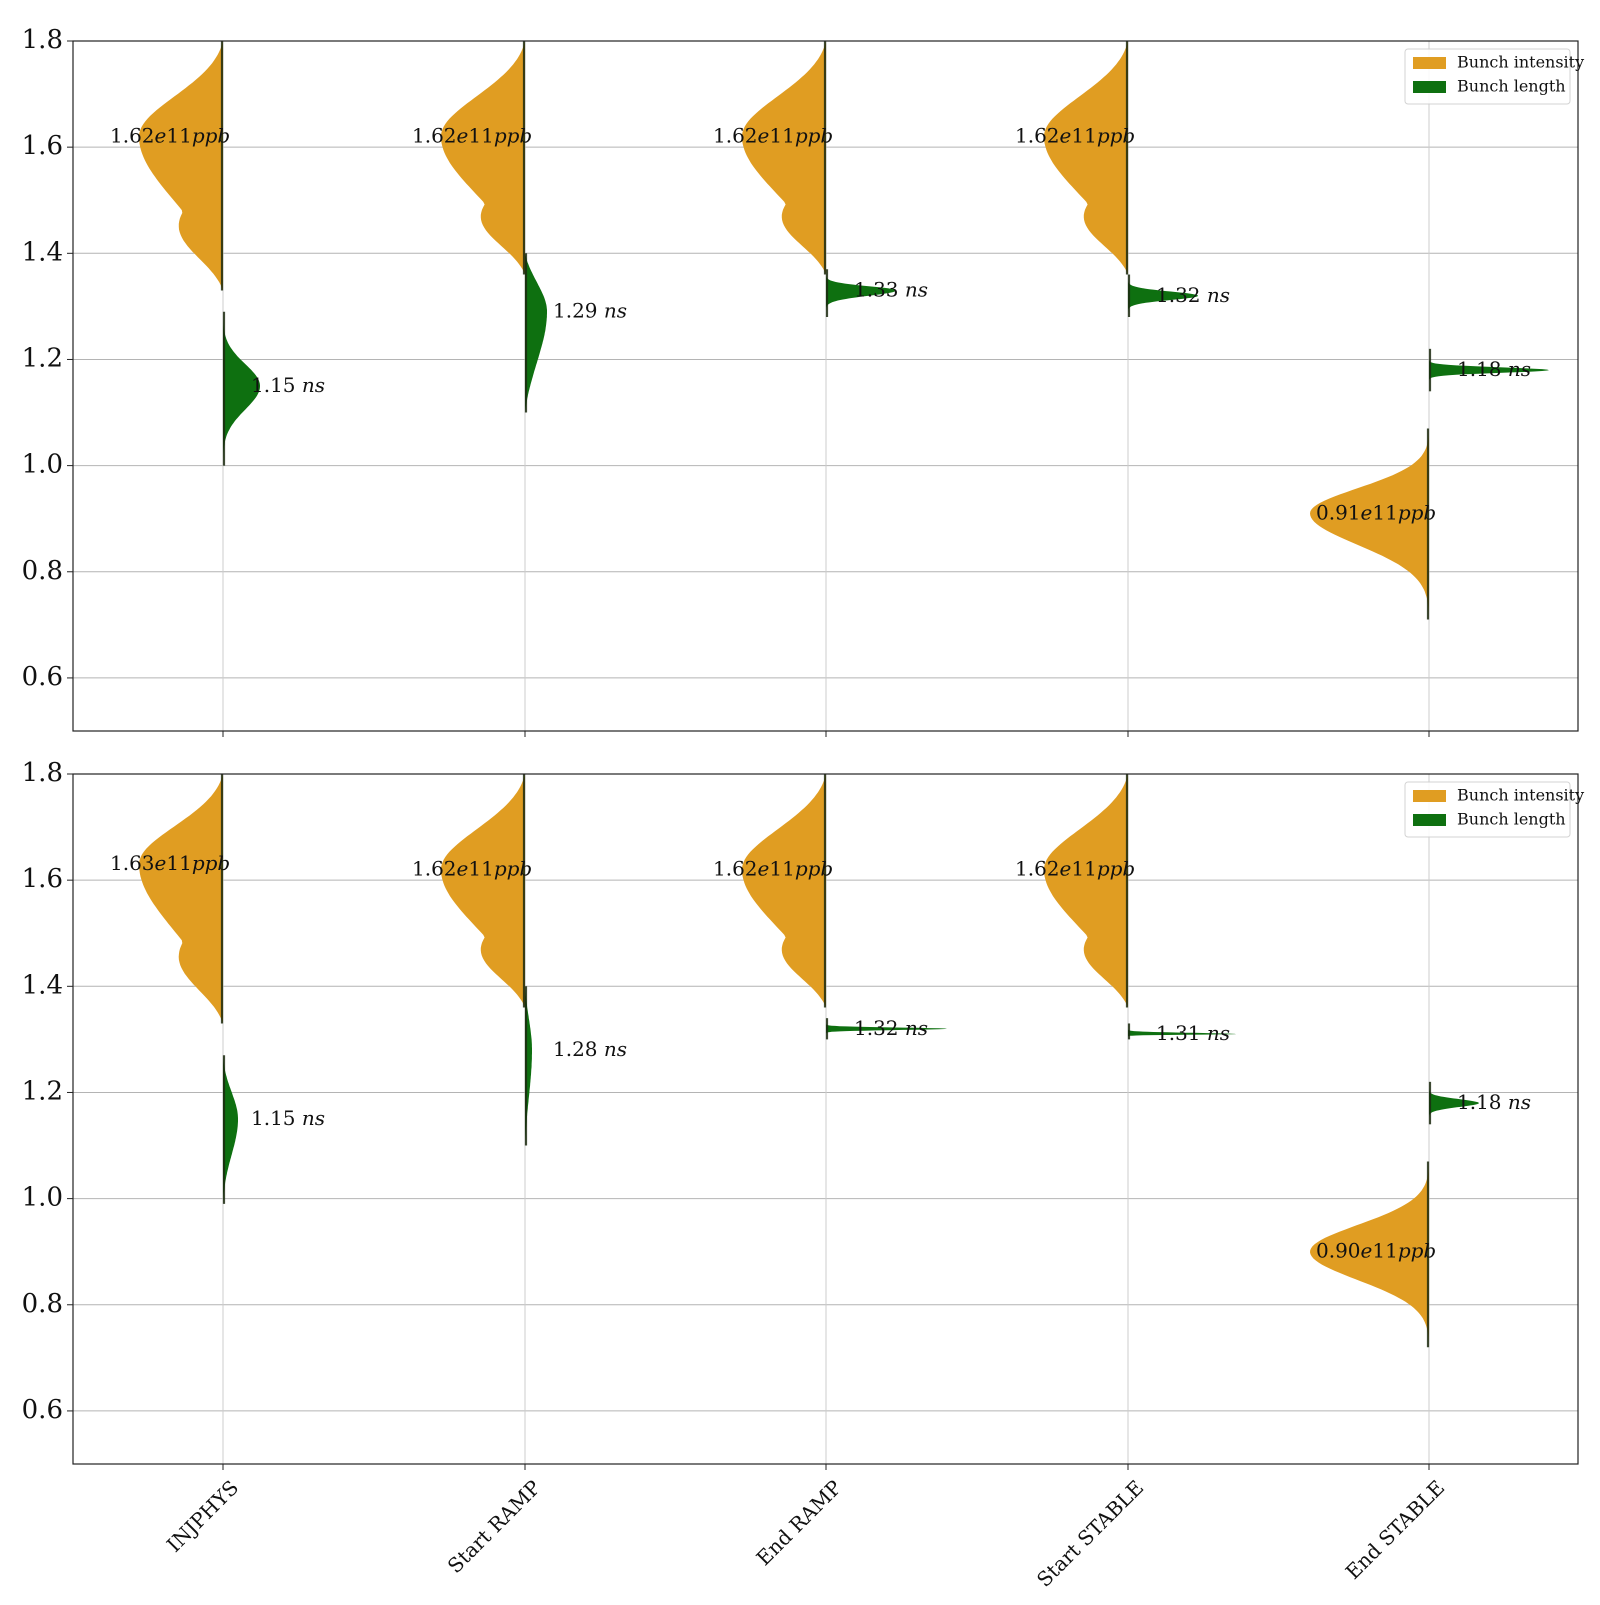 Image resolution: width=1600 pixels, height=1605 pixels. I want to click on length-median-label: 1.31 ns, so click(1193, 1033).